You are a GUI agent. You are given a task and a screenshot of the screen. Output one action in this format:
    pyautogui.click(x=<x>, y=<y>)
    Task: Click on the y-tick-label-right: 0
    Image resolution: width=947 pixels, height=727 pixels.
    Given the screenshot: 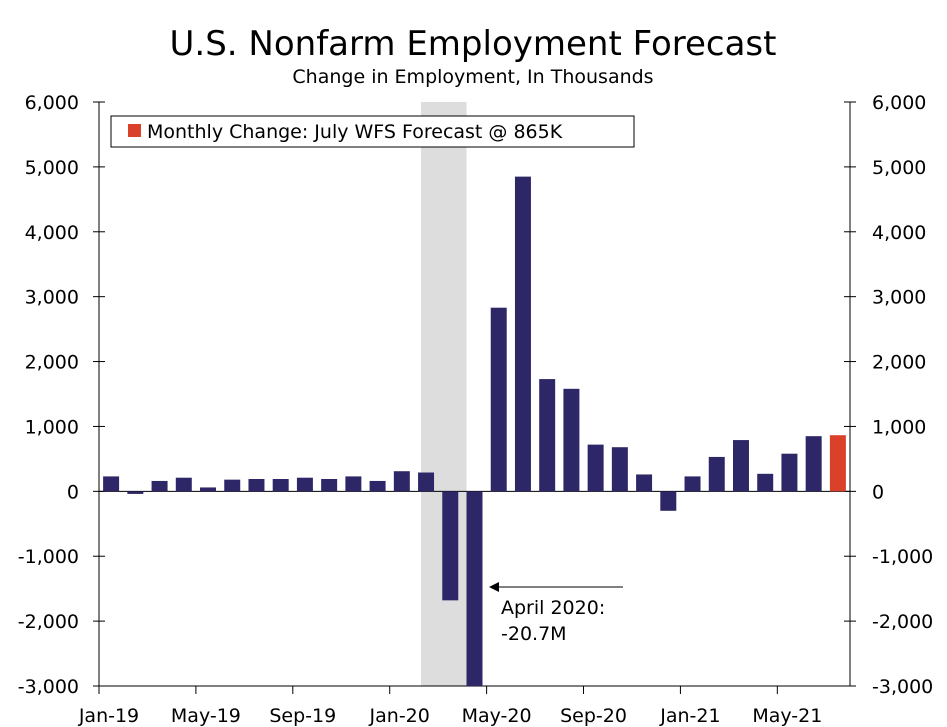 What is the action you would take?
    pyautogui.click(x=878, y=492)
    